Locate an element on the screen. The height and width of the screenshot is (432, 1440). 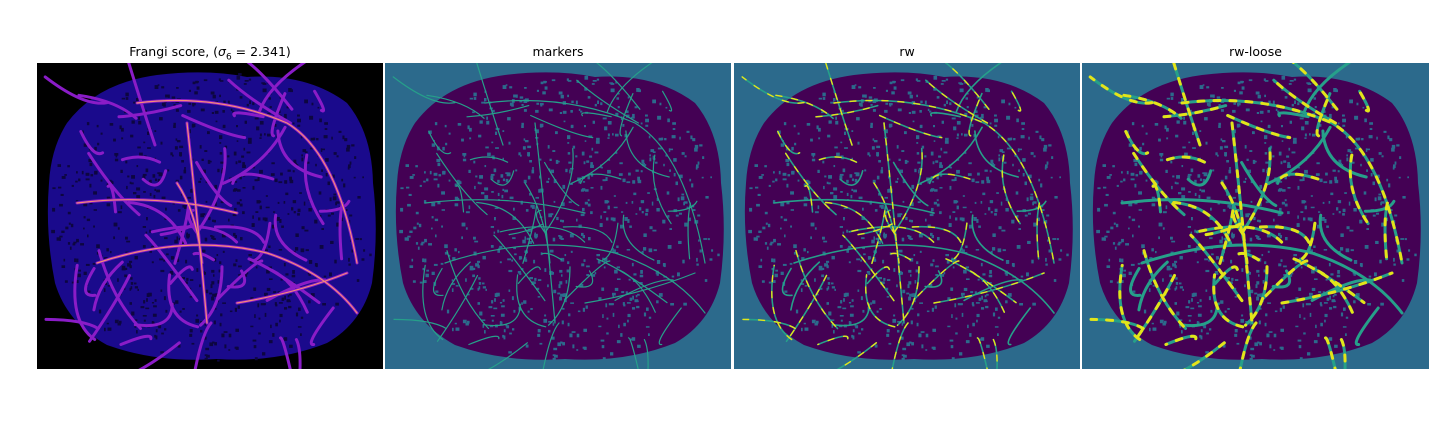
rw-title: rw is located at coordinates (907, 51).